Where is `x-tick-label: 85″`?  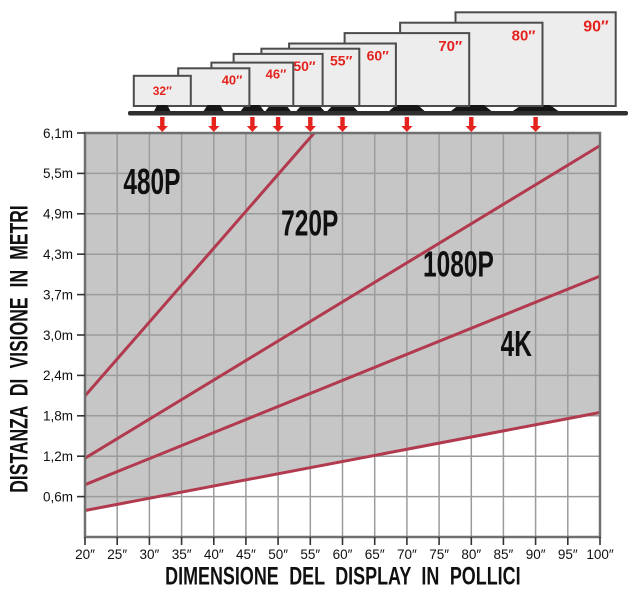 x-tick-label: 85″ is located at coordinates (504, 554).